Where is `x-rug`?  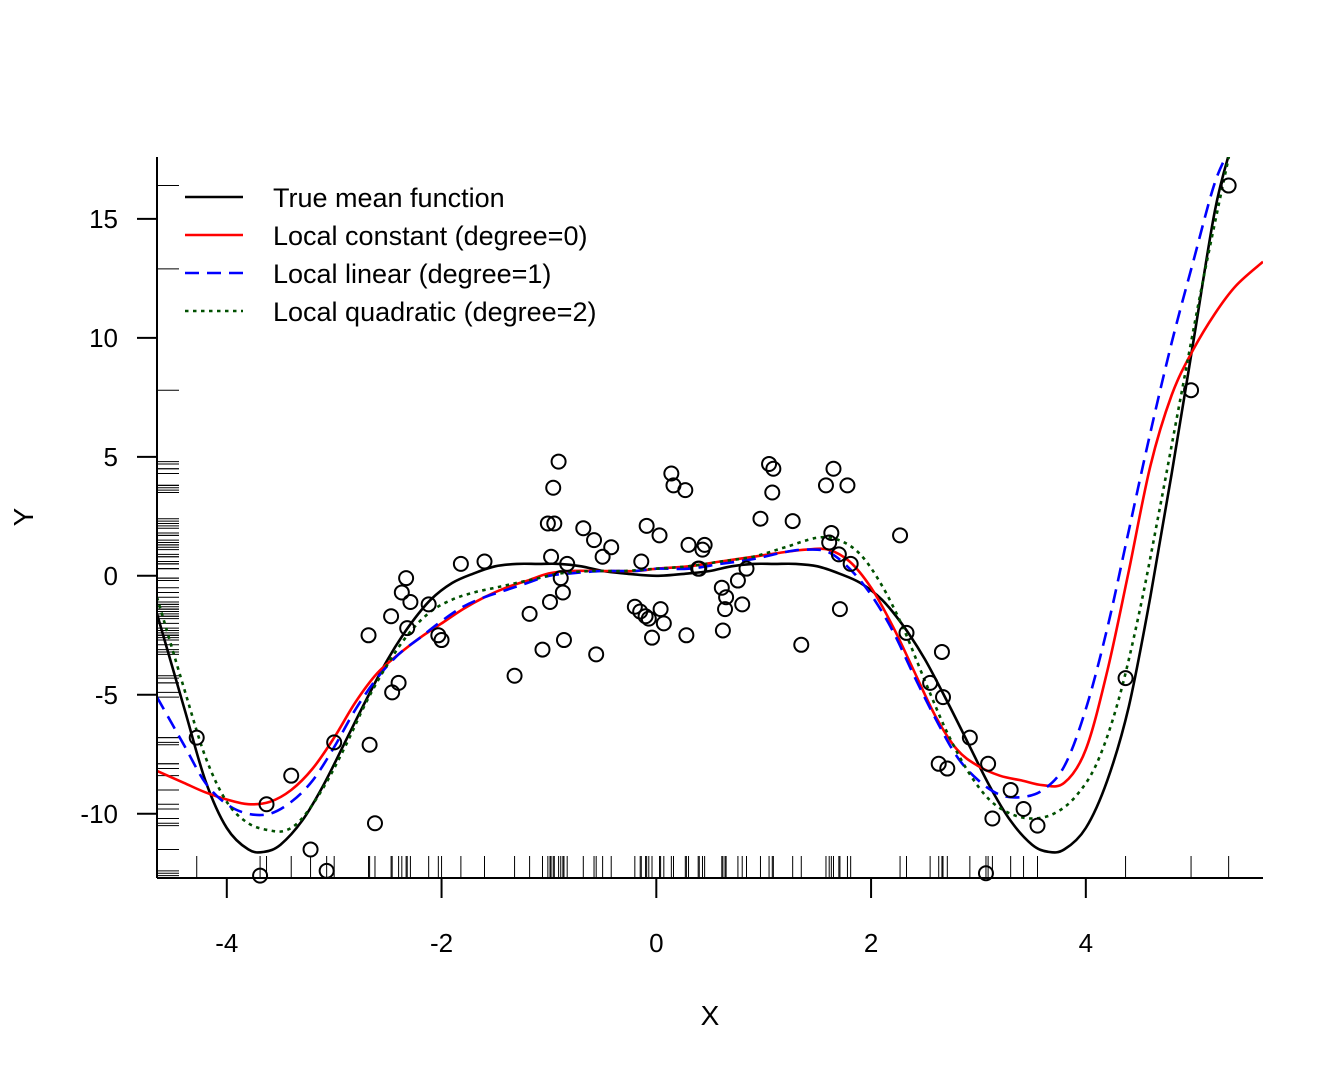 x-rug is located at coordinates (713, 867).